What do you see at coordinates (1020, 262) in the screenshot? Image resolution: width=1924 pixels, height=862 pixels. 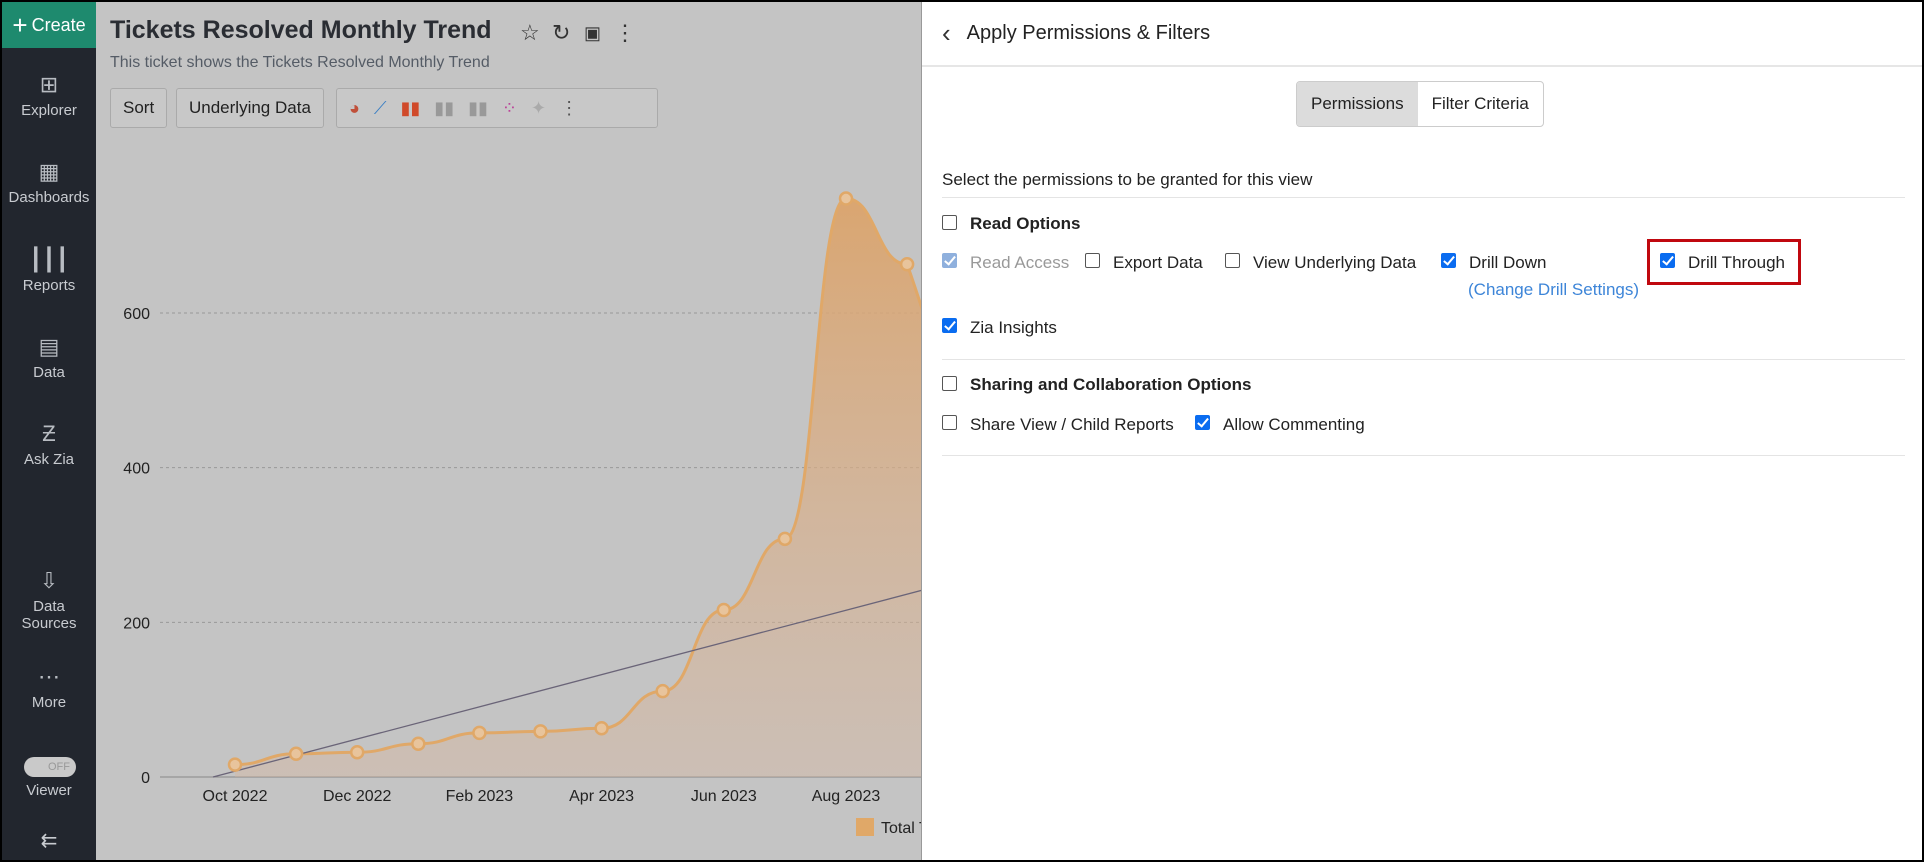 I see `read-access-label: Read Access` at bounding box center [1020, 262].